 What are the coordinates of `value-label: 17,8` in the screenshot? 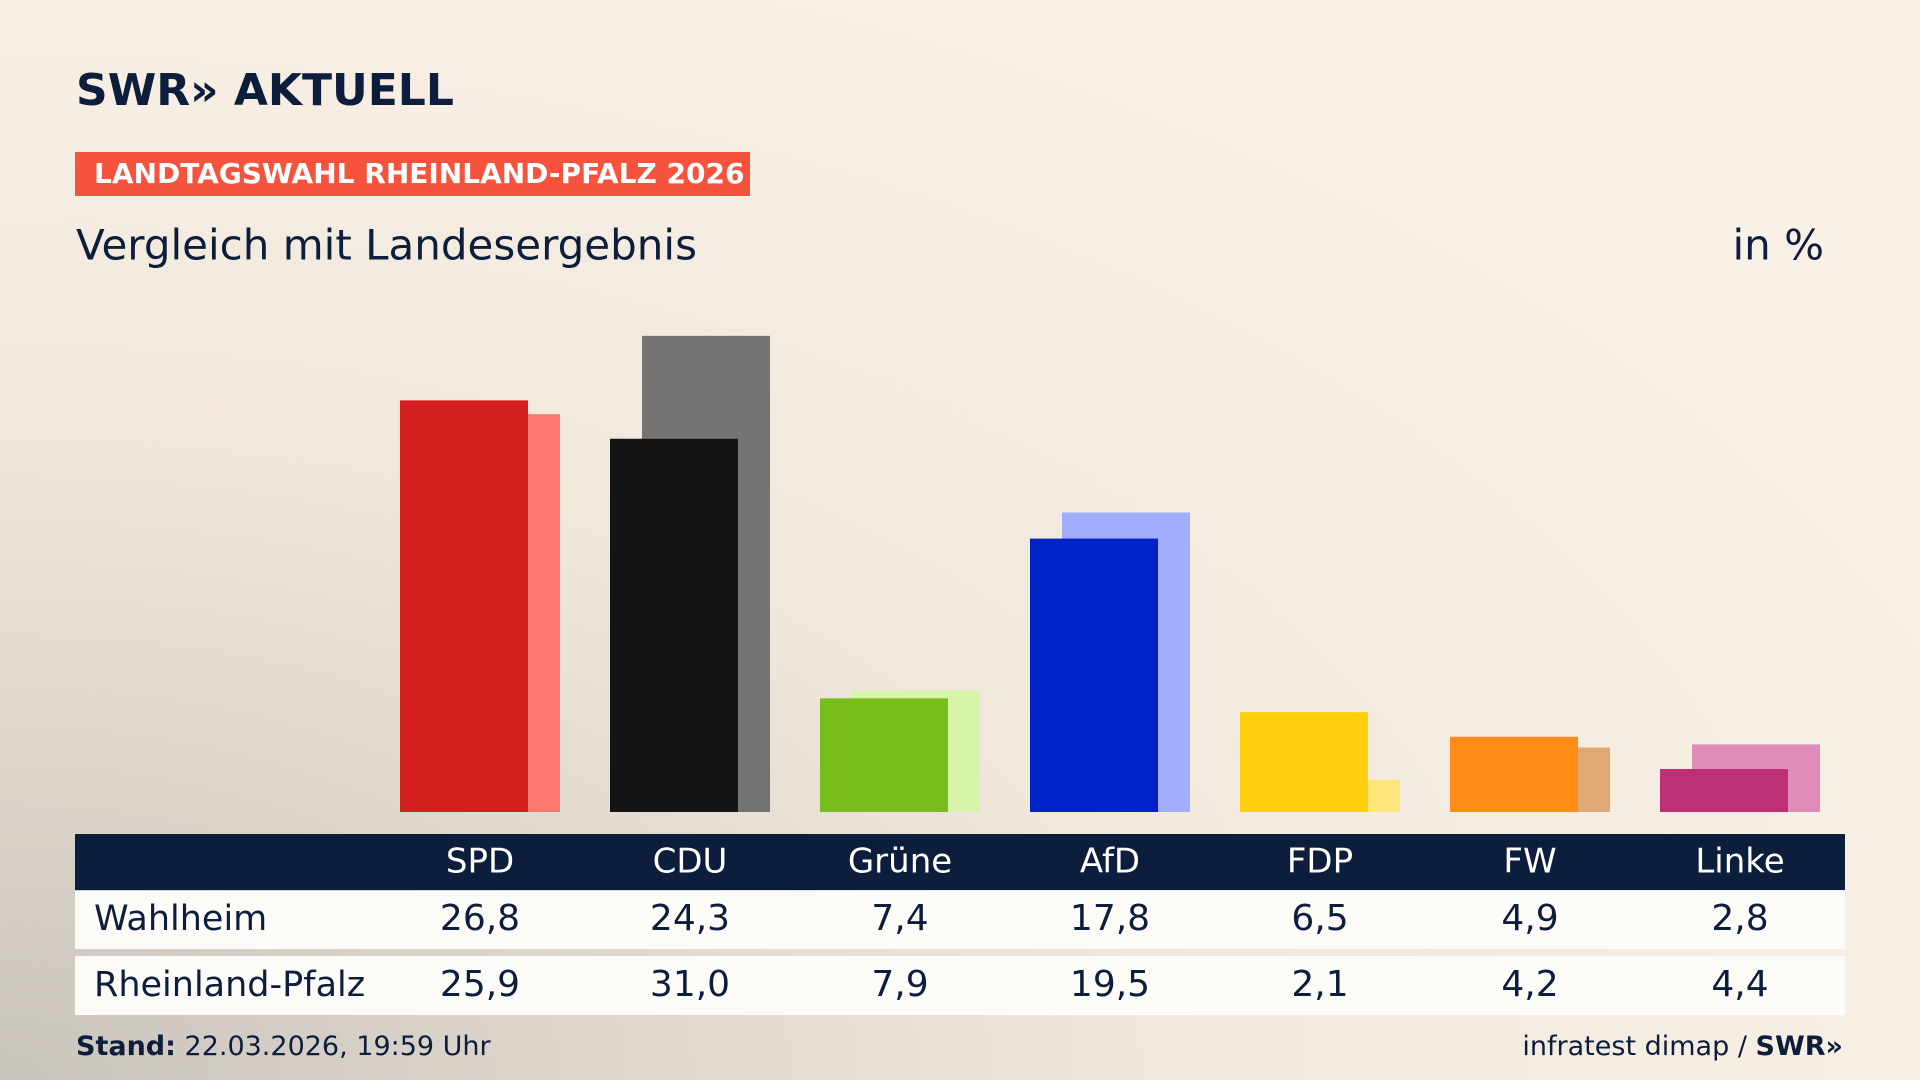 It's located at (1110, 918).